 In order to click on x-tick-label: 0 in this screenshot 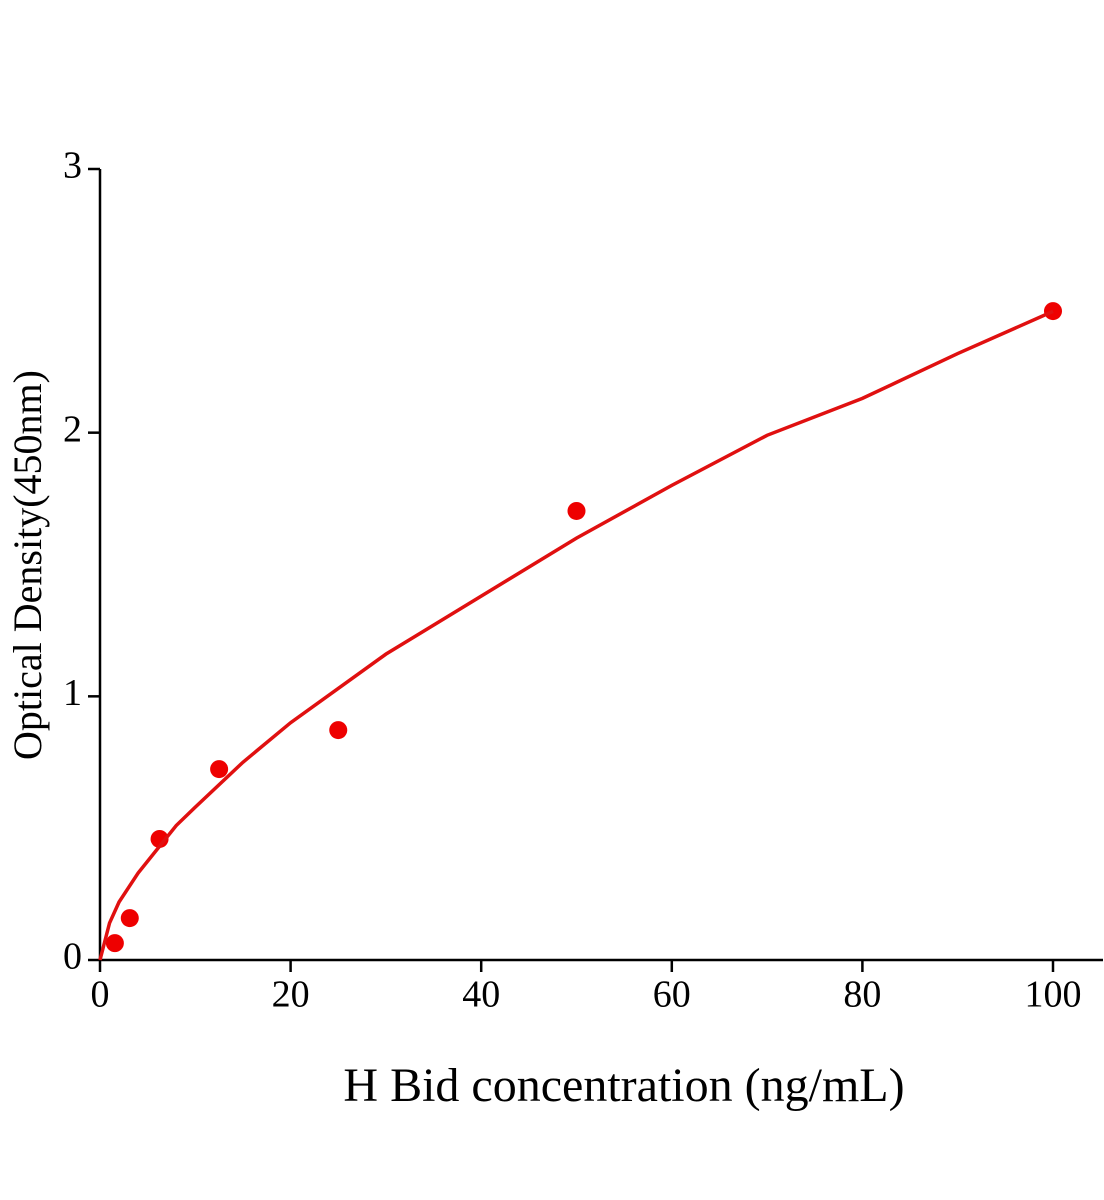, I will do `click(100, 995)`.